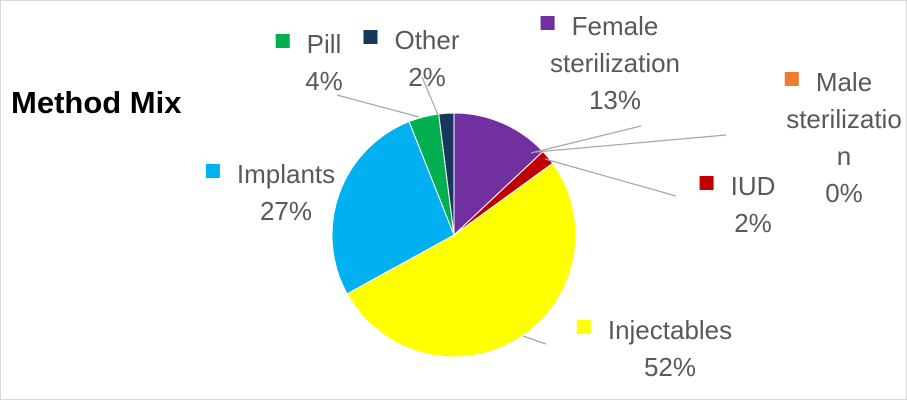 Image resolution: width=907 pixels, height=401 pixels. I want to click on label-percent-injectables: 52%, so click(670, 367).